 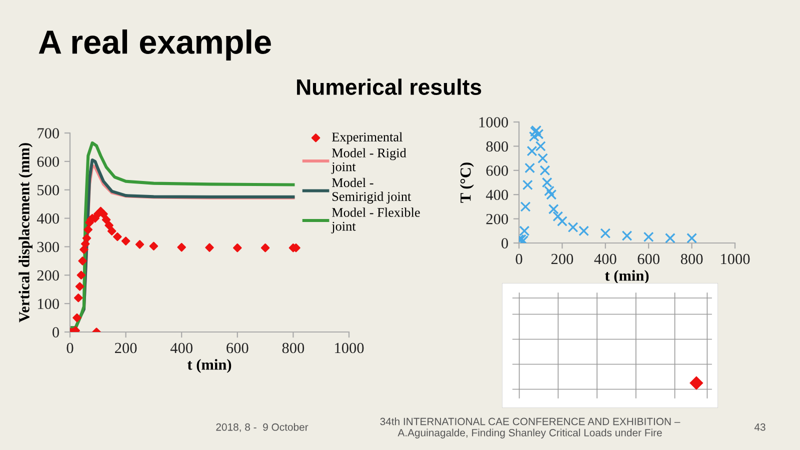 I want to click on legend-label: Model - Semirigid joint, so click(x=372, y=191).